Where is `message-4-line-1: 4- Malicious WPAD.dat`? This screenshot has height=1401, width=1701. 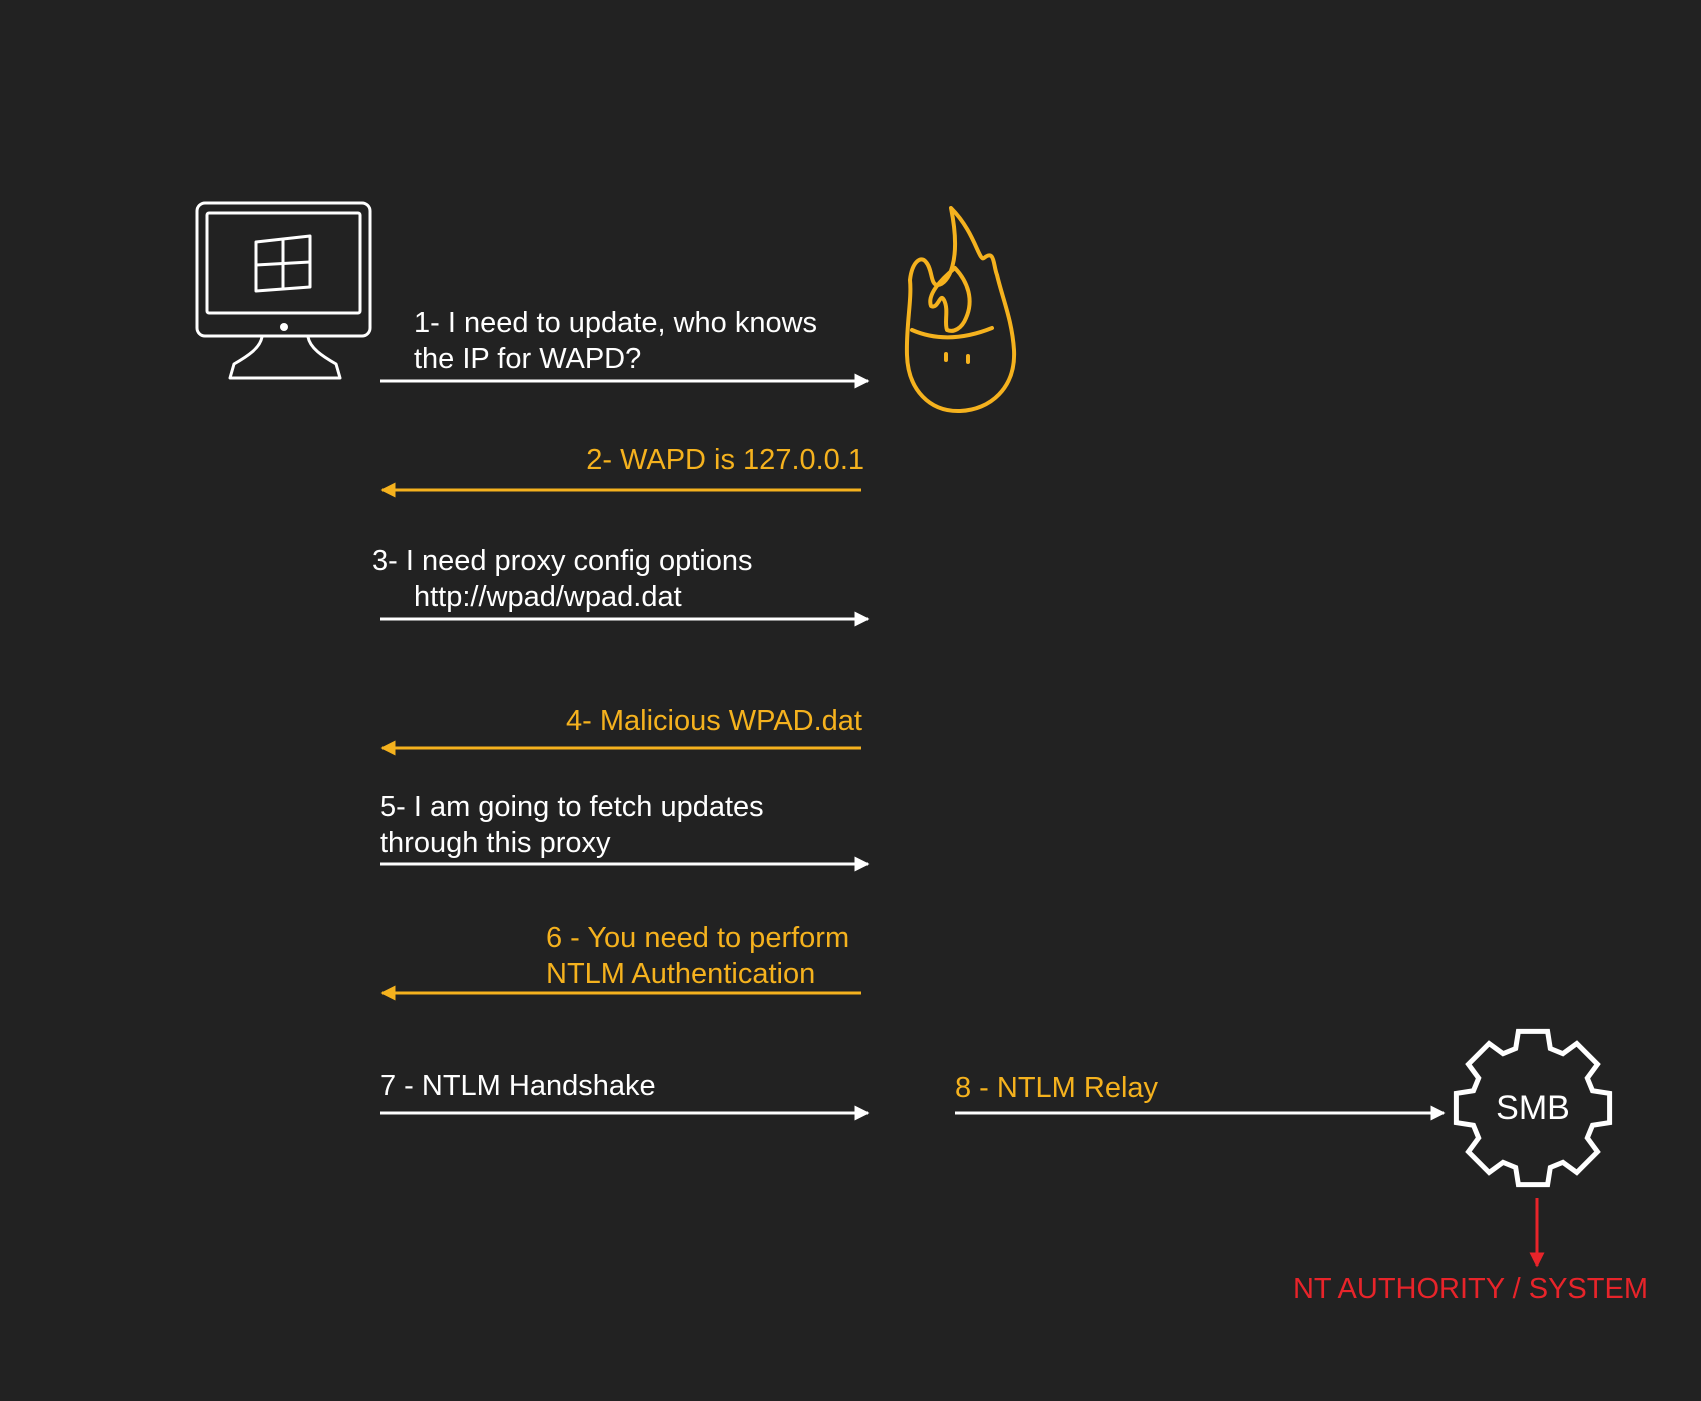
message-4-line-1: 4- Malicious WPAD.dat is located at coordinates (714, 721).